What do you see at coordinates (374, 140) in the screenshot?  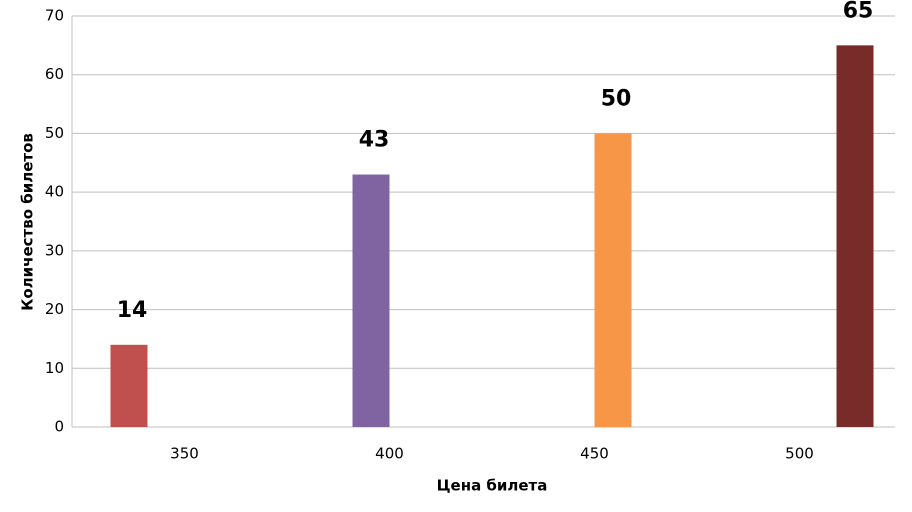 I see `value-label: 43` at bounding box center [374, 140].